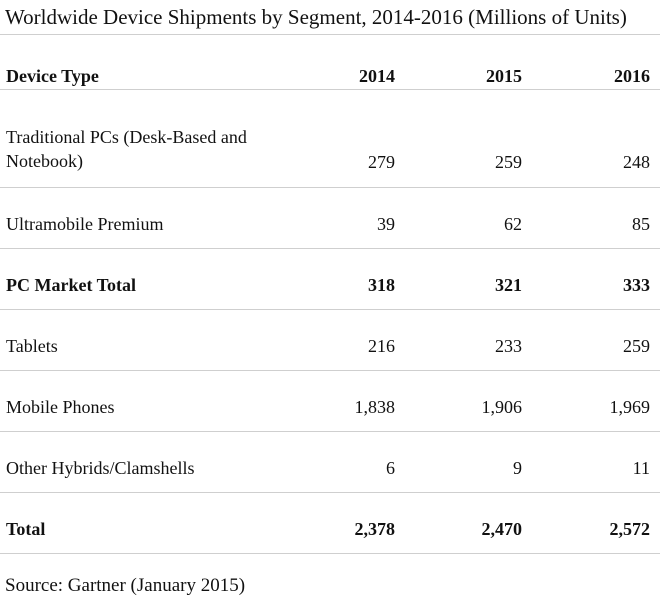 This screenshot has width=660, height=605. Describe the element at coordinates (71, 285) in the screenshot. I see `row-label: PC Market Total` at that location.